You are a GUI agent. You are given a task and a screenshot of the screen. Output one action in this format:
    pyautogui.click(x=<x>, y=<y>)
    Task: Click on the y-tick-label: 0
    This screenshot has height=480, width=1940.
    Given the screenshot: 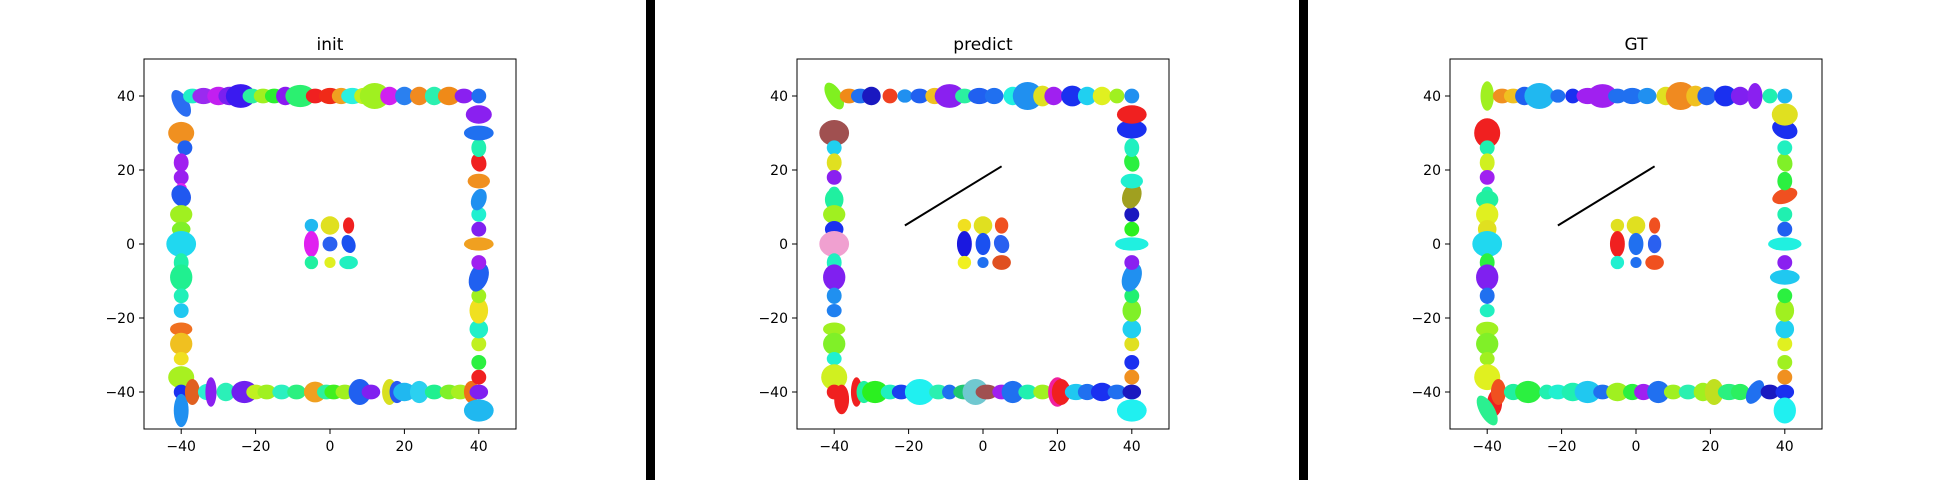 What is the action you would take?
    pyautogui.click(x=783, y=245)
    